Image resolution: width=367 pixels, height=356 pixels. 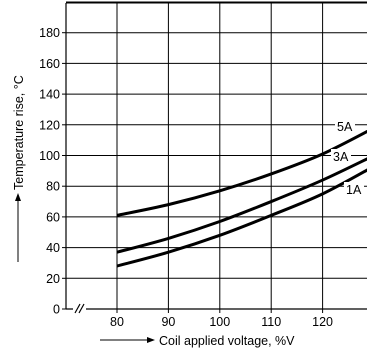 I want to click on y-tick-label: 0, so click(x=56, y=310).